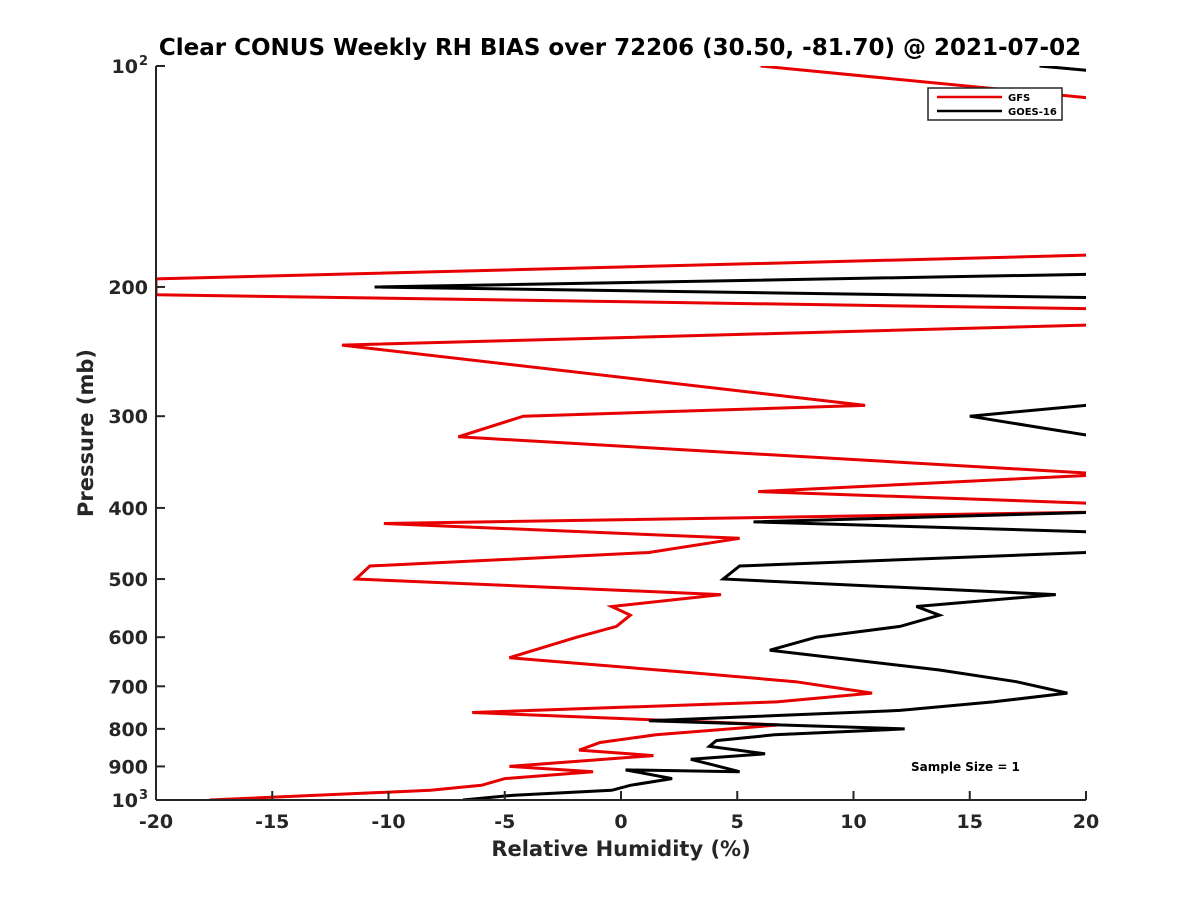  I want to click on y-tick-label: 800, so click(128, 730).